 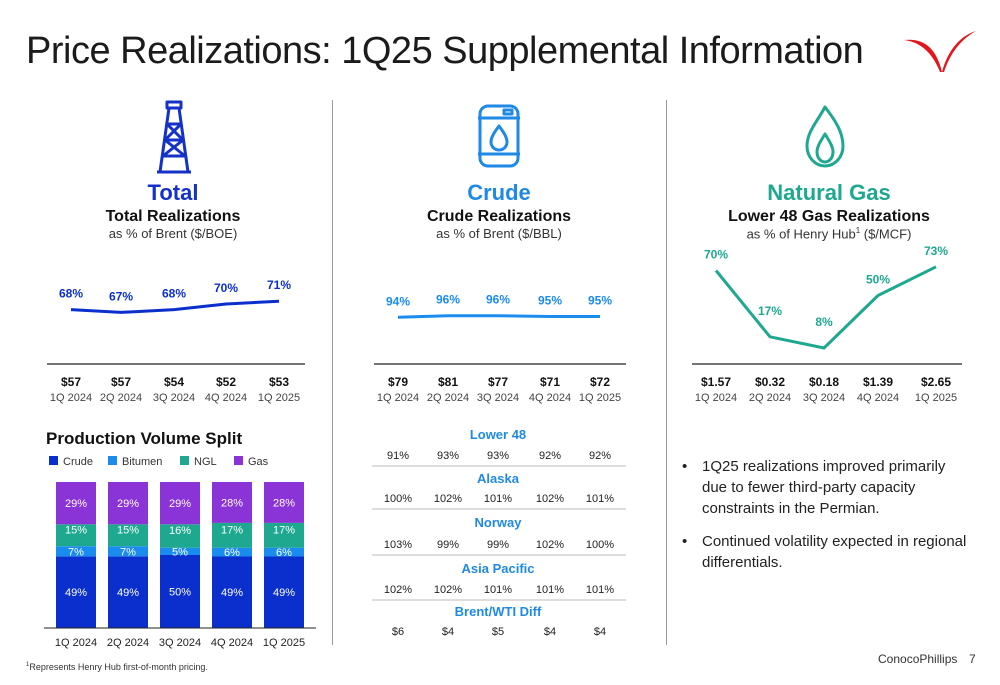 What do you see at coordinates (825, 136) in the screenshot?
I see `flame-icon` at bounding box center [825, 136].